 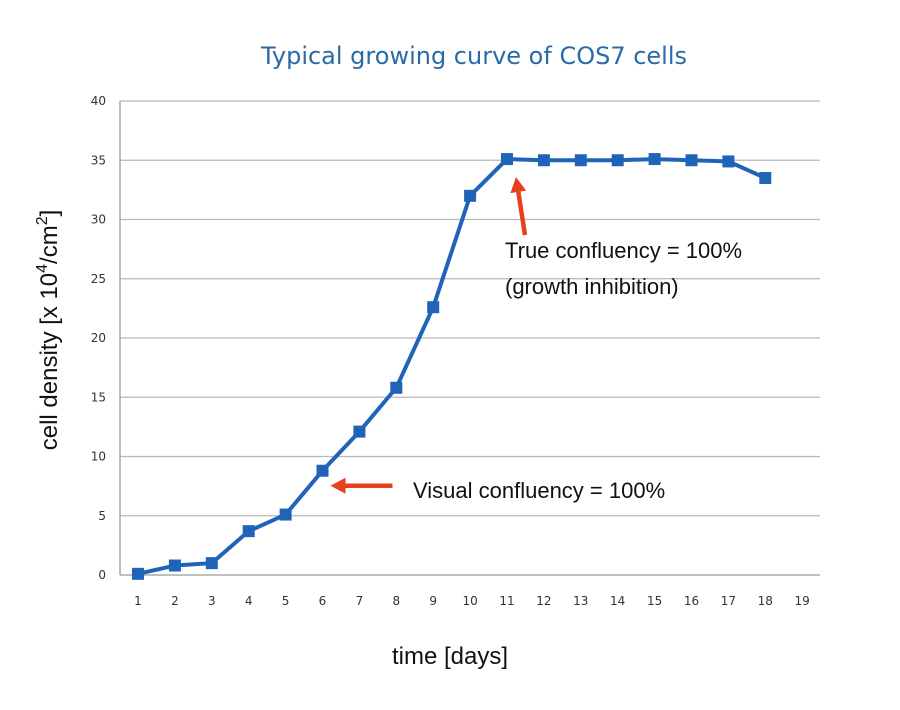 I want to click on x-tick-label: 7, so click(x=360, y=601).